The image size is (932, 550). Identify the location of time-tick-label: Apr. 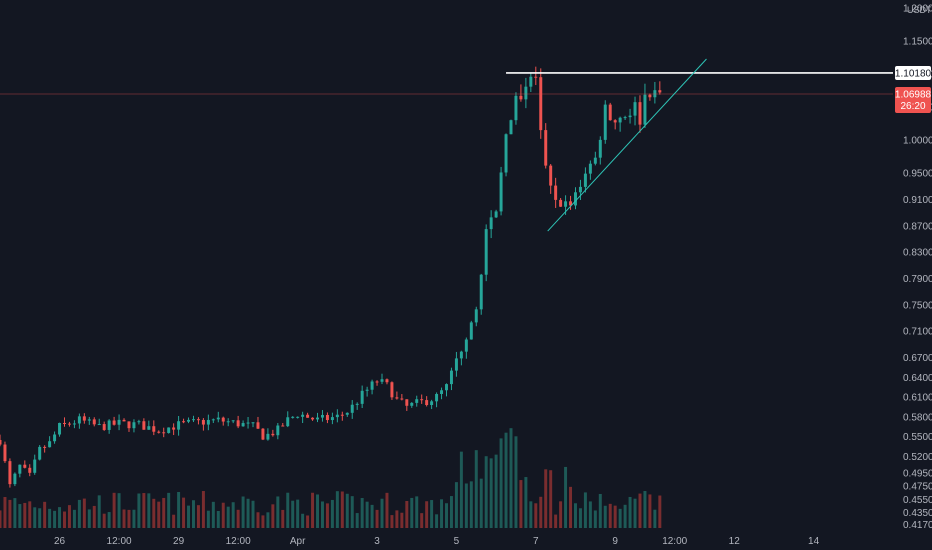
(298, 541).